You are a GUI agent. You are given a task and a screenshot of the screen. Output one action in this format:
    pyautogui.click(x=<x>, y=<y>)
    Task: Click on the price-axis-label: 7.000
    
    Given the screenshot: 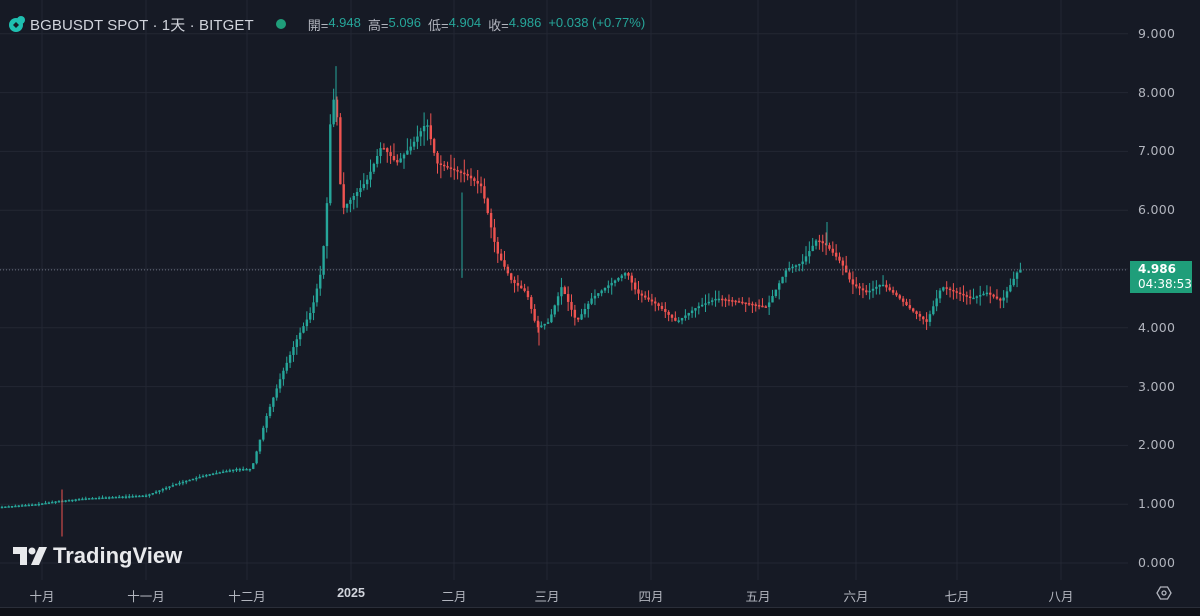 What is the action you would take?
    pyautogui.click(x=1157, y=151)
    